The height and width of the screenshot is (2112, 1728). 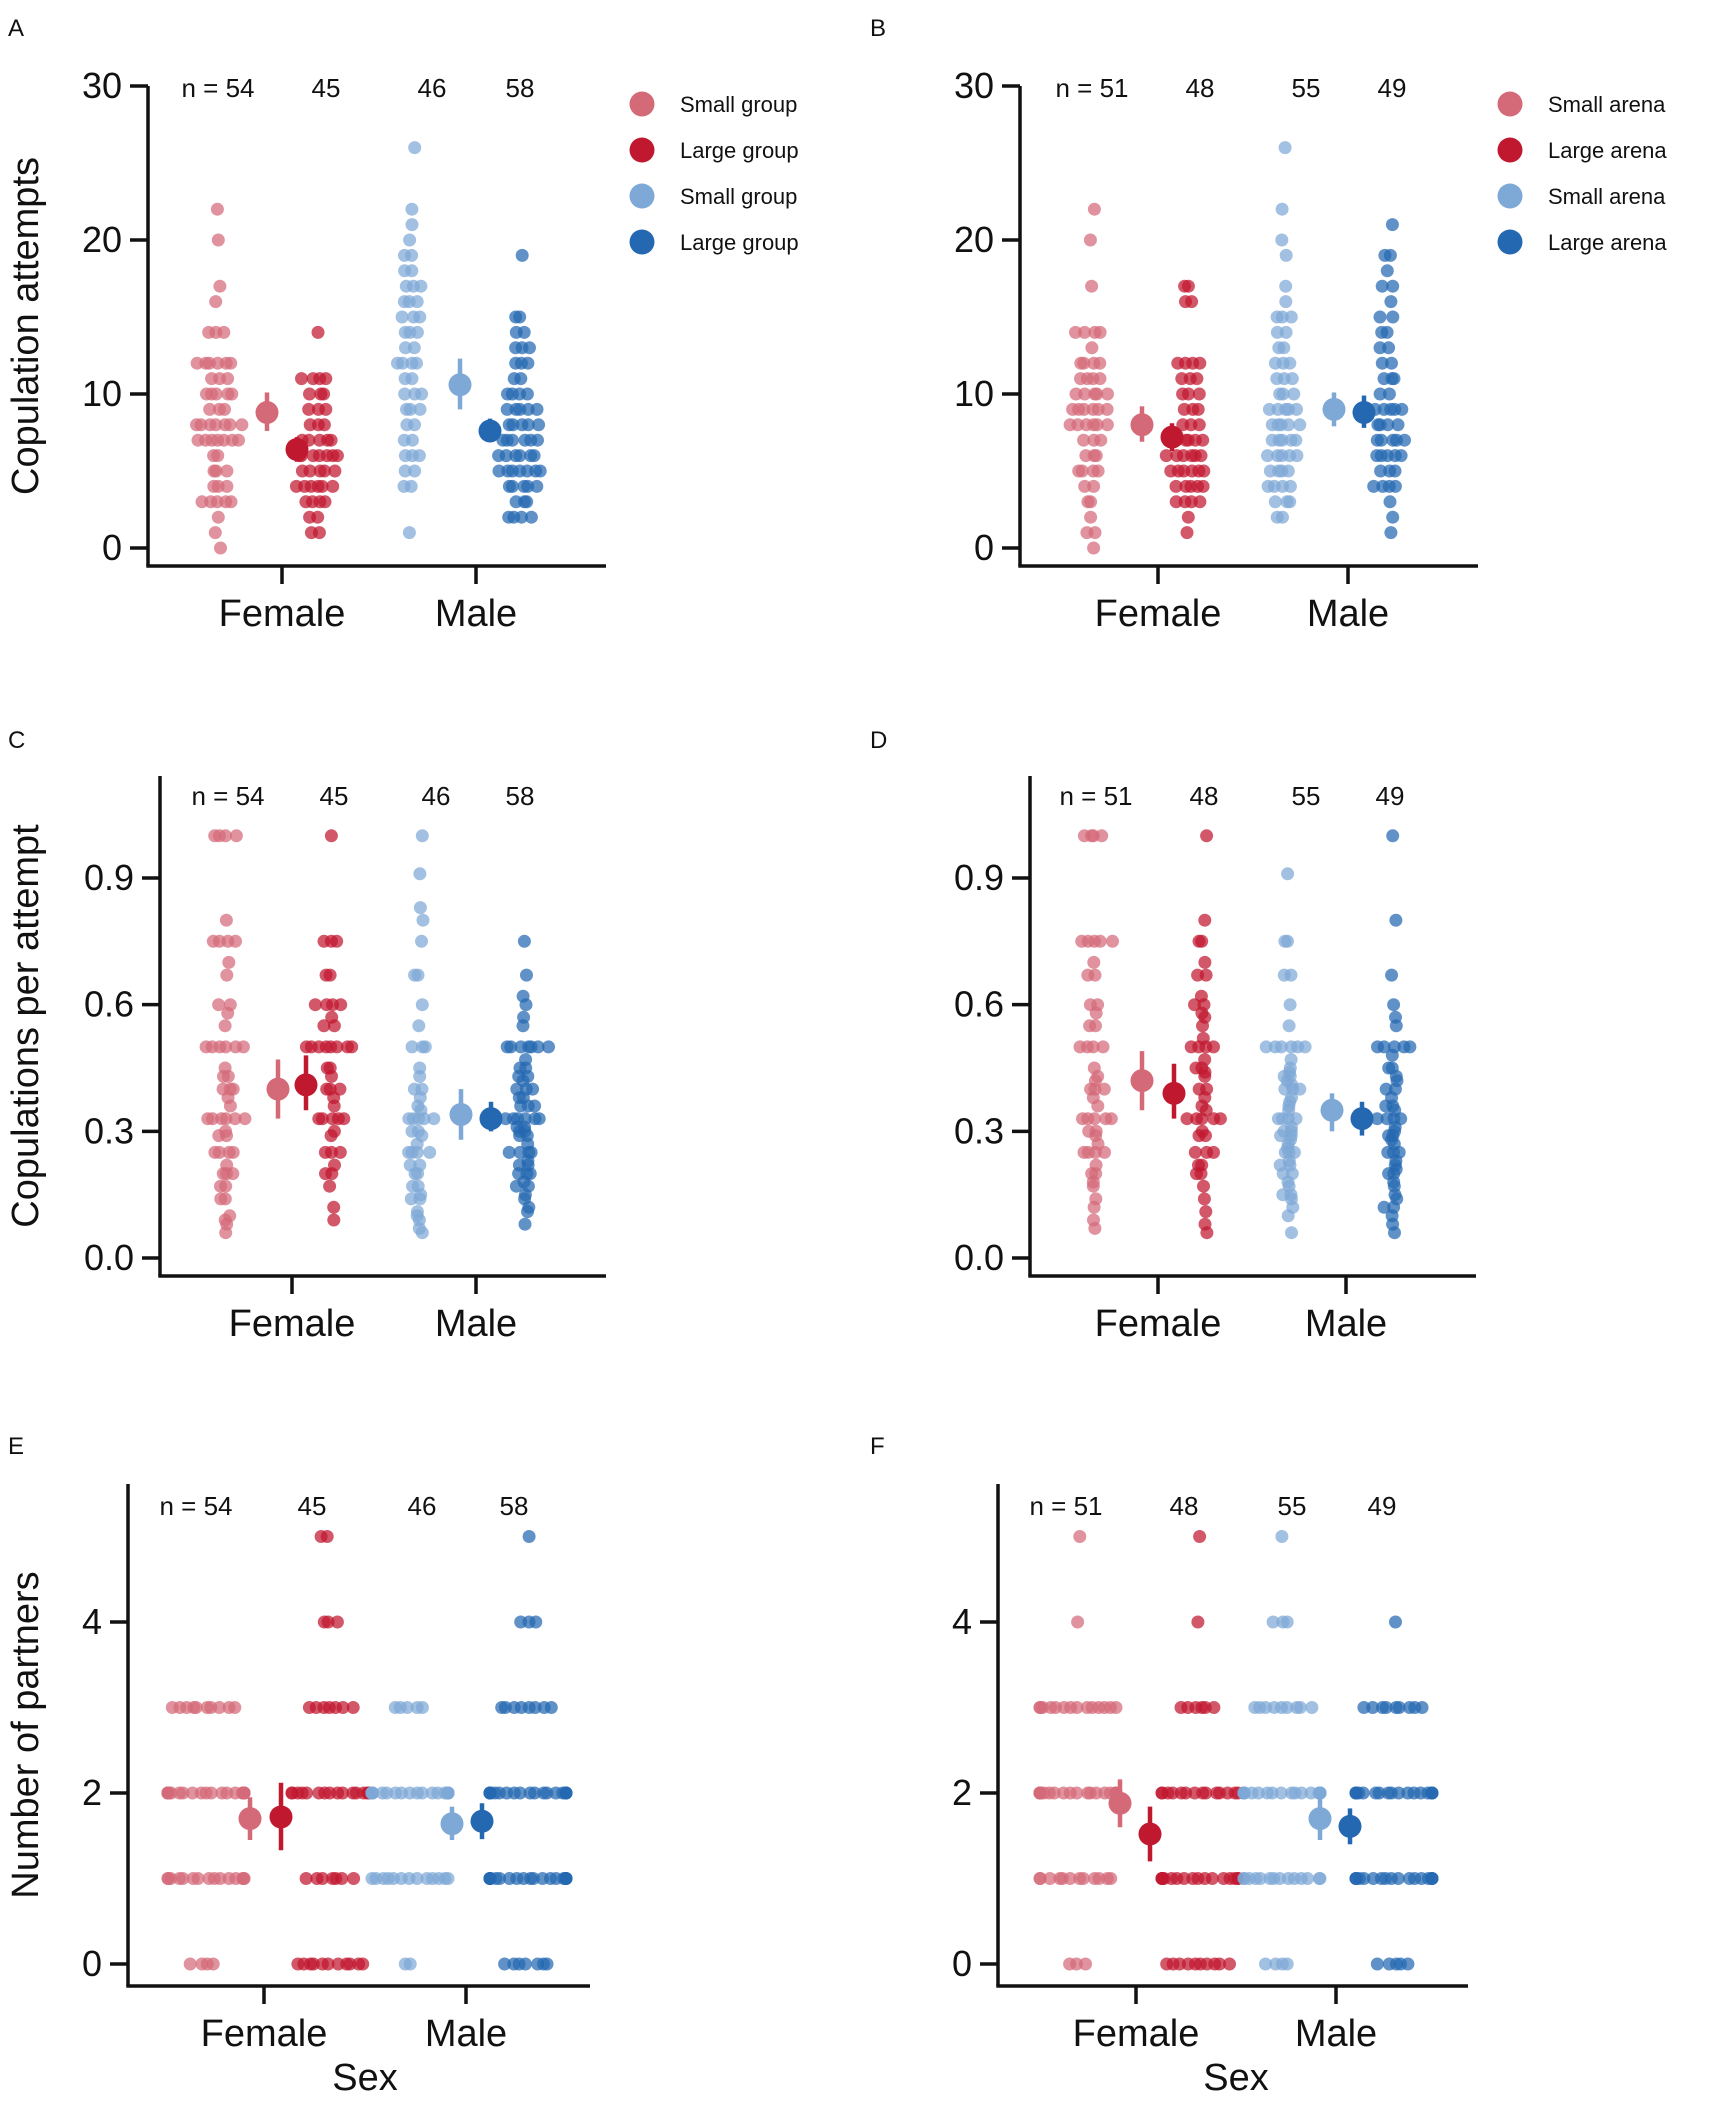 What do you see at coordinates (739, 242) in the screenshot?
I see `legend-label: Large group` at bounding box center [739, 242].